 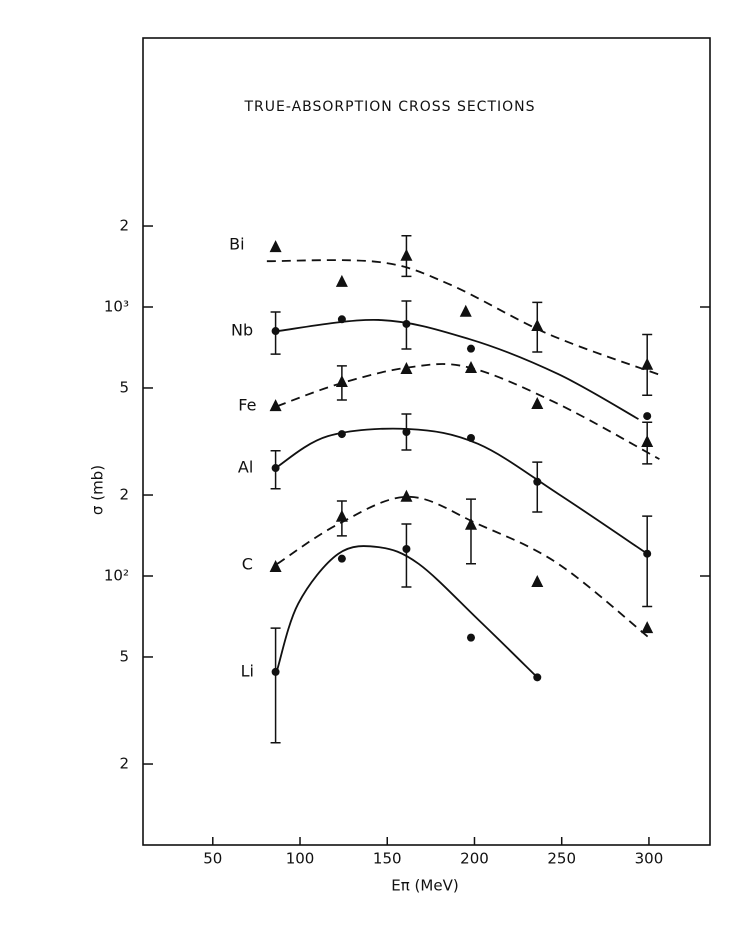 What do you see at coordinates (474, 859) in the screenshot?
I see `x-tick-label: 200` at bounding box center [474, 859].